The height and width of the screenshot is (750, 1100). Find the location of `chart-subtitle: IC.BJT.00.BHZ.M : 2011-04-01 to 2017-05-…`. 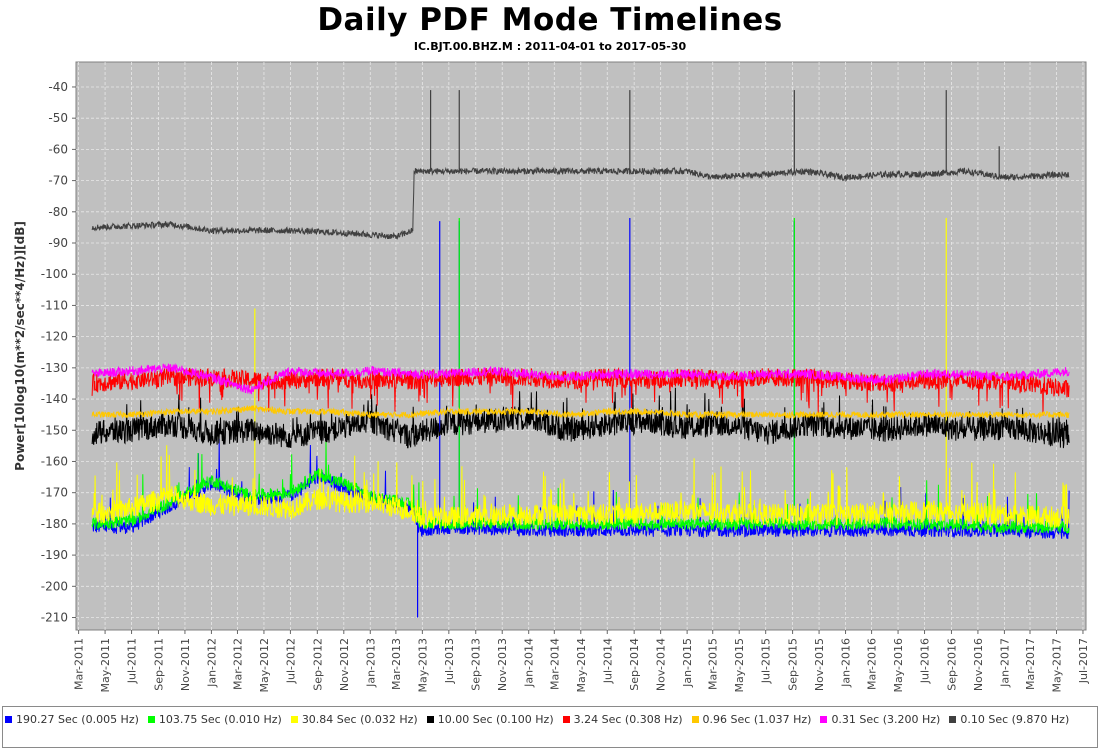

chart-subtitle: IC.BJT.00.BHZ.M : 2011-04-01 to 2017-05-… is located at coordinates (550, 46).